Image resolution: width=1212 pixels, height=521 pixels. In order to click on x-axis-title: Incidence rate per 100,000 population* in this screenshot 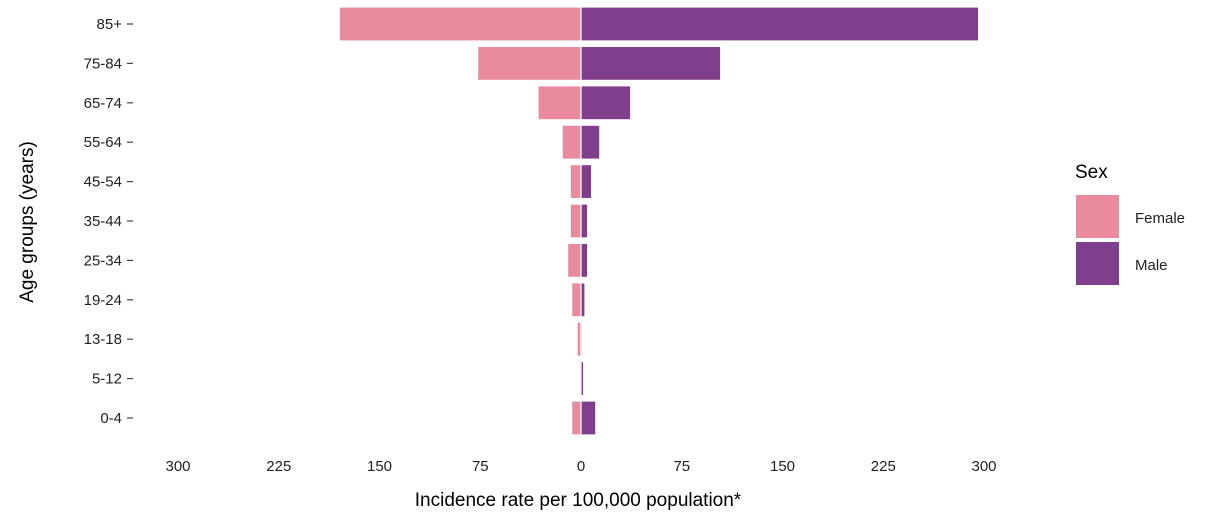, I will do `click(578, 500)`.